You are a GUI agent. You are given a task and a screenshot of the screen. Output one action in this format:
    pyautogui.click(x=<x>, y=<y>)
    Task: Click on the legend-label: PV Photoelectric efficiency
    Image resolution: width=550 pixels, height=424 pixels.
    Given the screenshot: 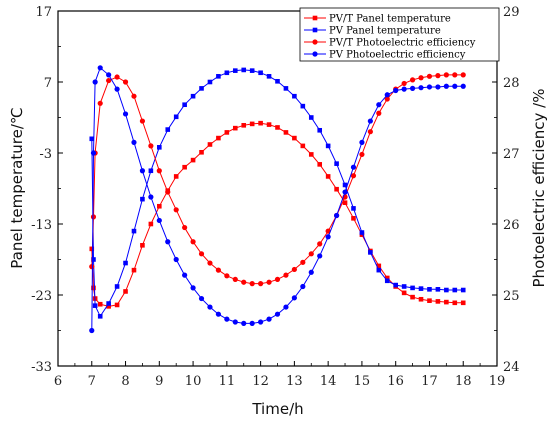 What is the action you would take?
    pyautogui.click(x=397, y=55)
    